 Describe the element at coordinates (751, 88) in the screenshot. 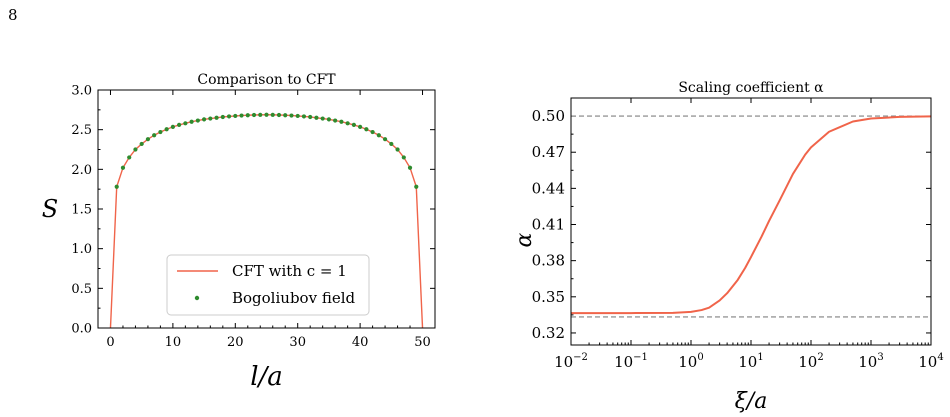

I see `chart-title: Scaling coefficient α` at that location.